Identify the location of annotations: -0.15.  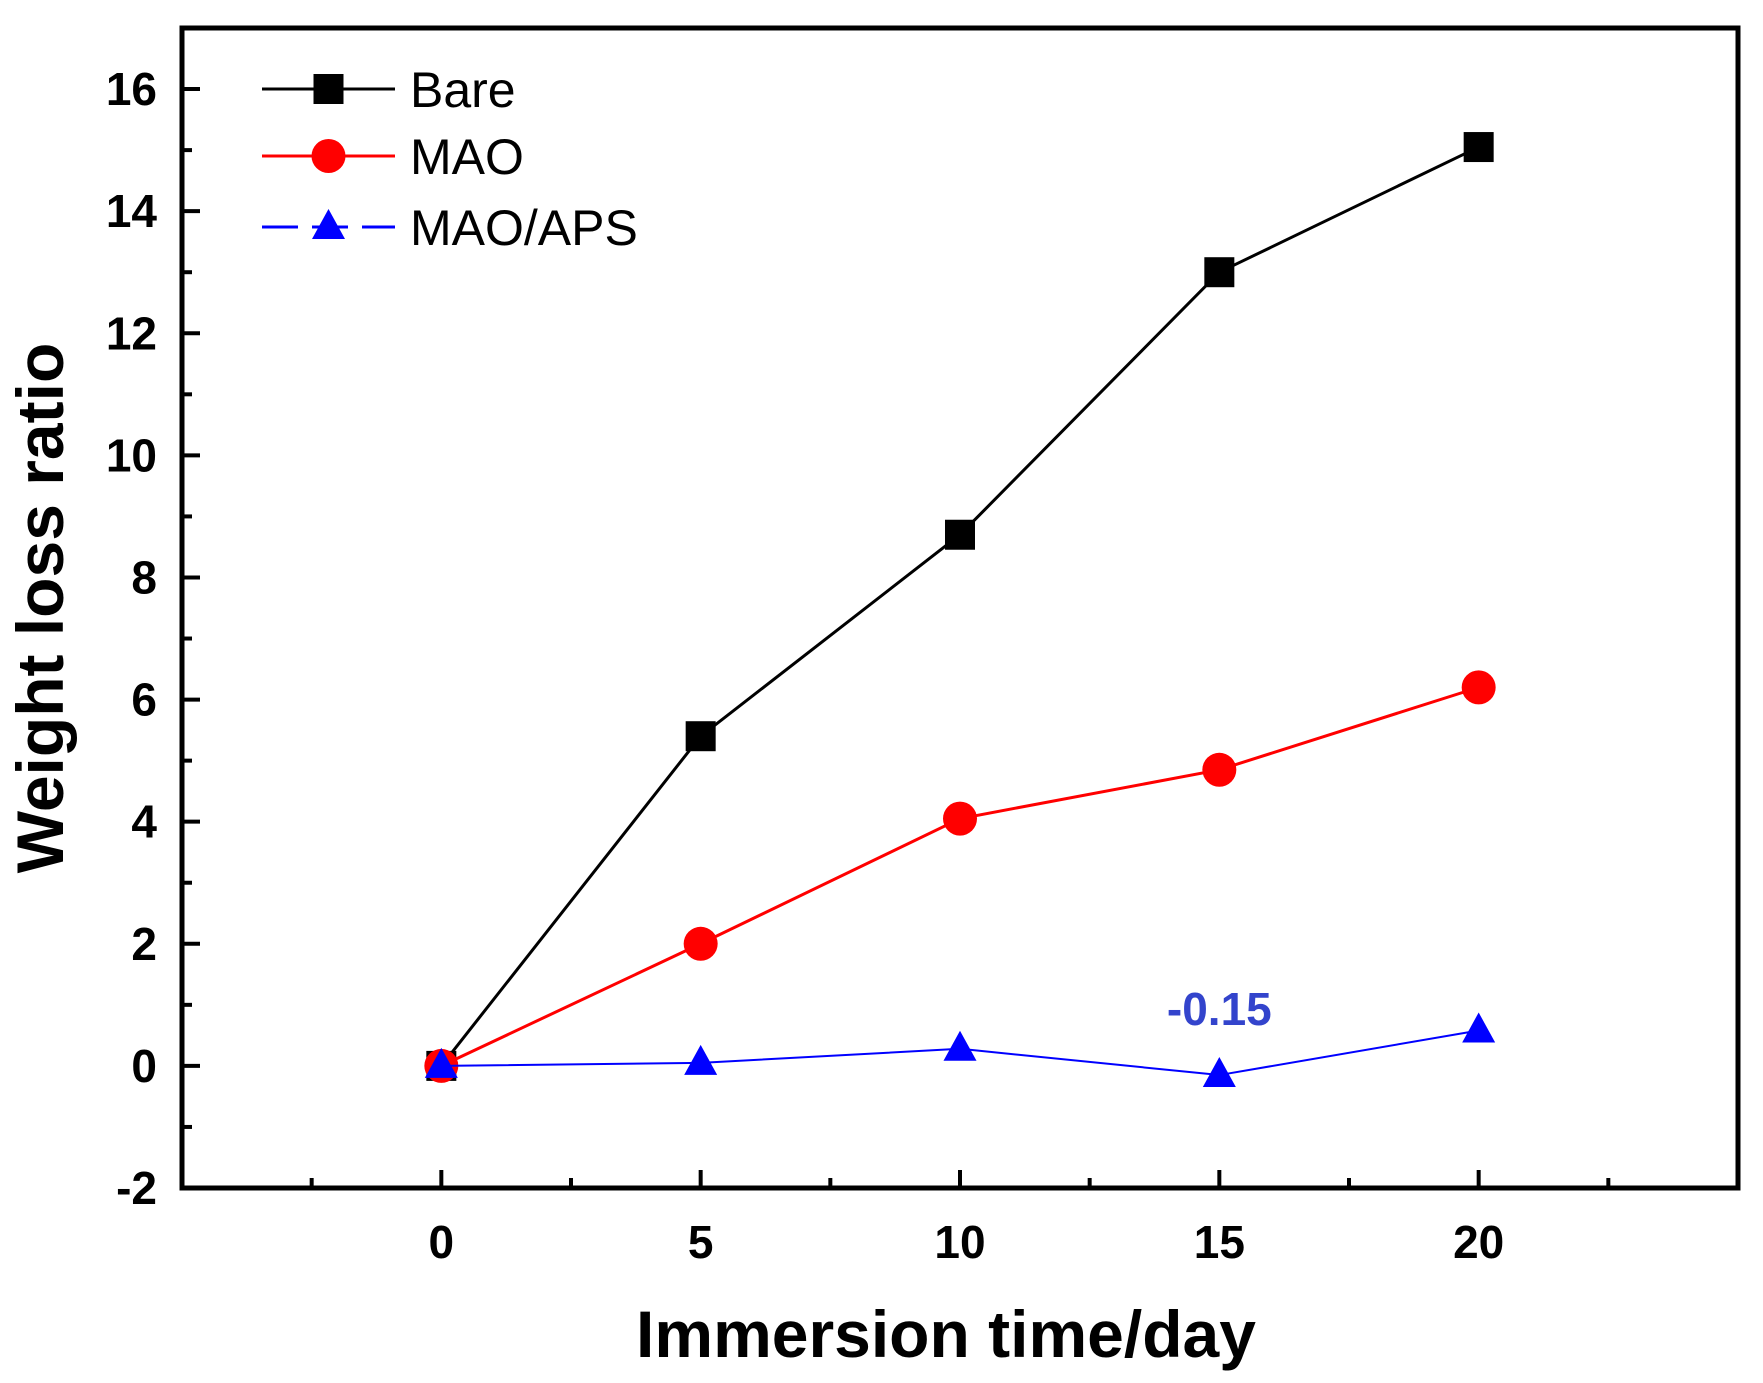
(1219, 1009).